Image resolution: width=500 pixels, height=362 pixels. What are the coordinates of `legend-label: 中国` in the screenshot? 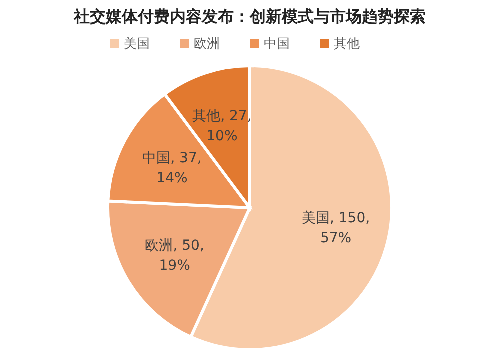 It's located at (277, 44).